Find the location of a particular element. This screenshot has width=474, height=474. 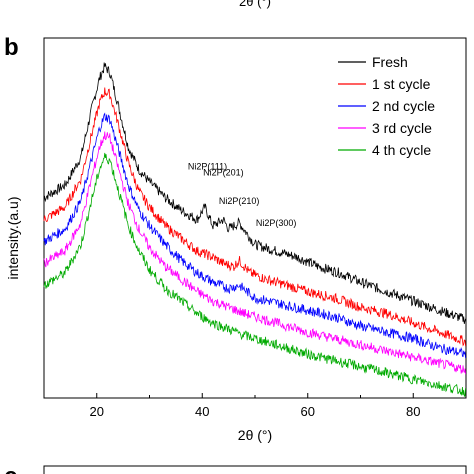

x-axis-label: 2θ (°) is located at coordinates (255, 435).